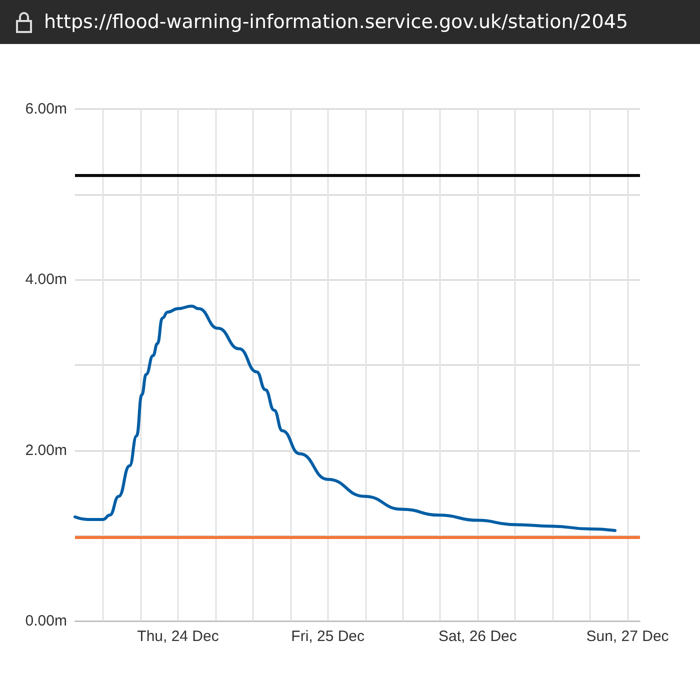  I want to click on x-tick-label: Fri, 25 Dec, so click(328, 636).